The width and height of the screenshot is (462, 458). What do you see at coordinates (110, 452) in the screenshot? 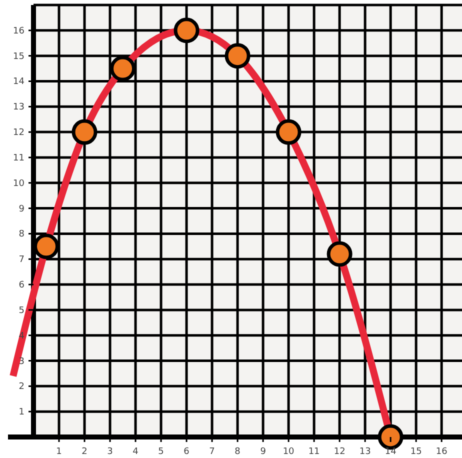
I see `x-tick-label: 3` at bounding box center [110, 452].